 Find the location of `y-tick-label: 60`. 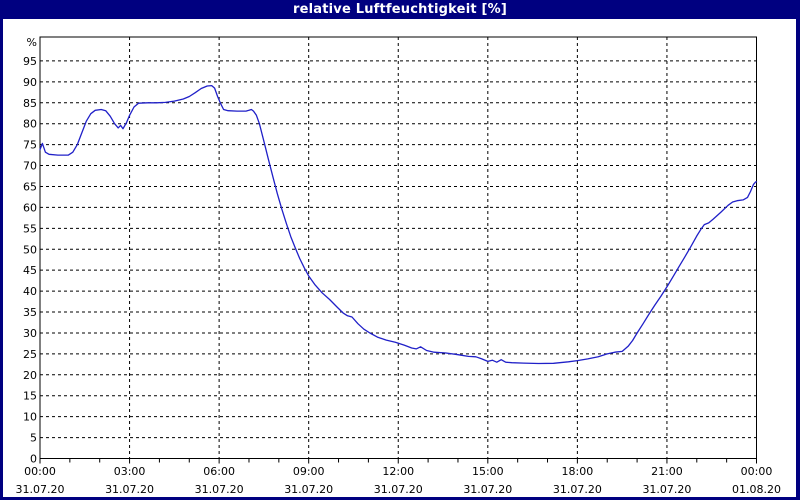

y-tick-label: 60 is located at coordinates (30, 207).